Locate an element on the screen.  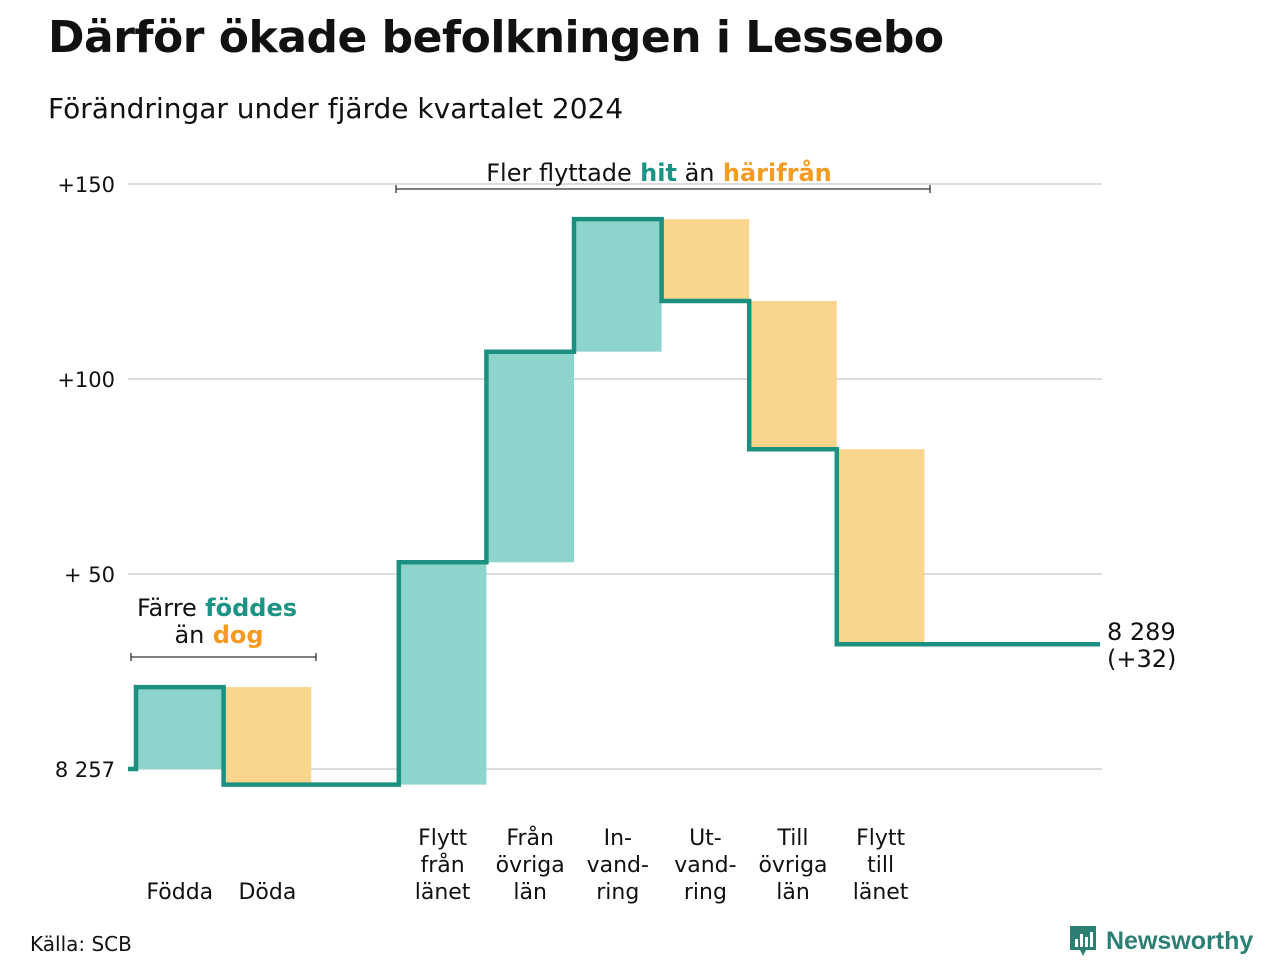
births-annotation-line1: Färre föddes is located at coordinates (217, 608).